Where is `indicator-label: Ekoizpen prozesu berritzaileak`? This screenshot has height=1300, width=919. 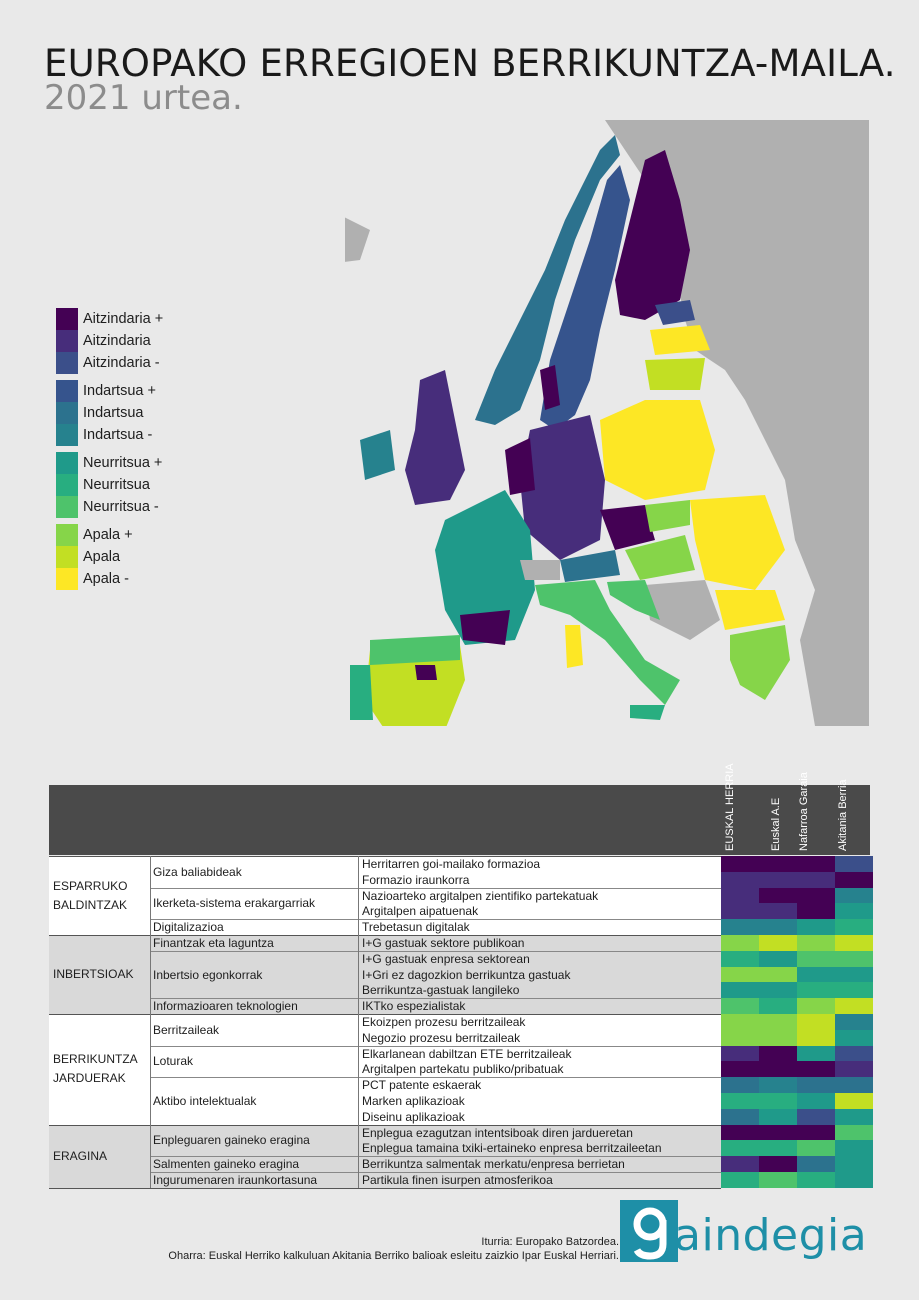
indicator-label: Ekoizpen prozesu berritzaileak is located at coordinates (444, 1022).